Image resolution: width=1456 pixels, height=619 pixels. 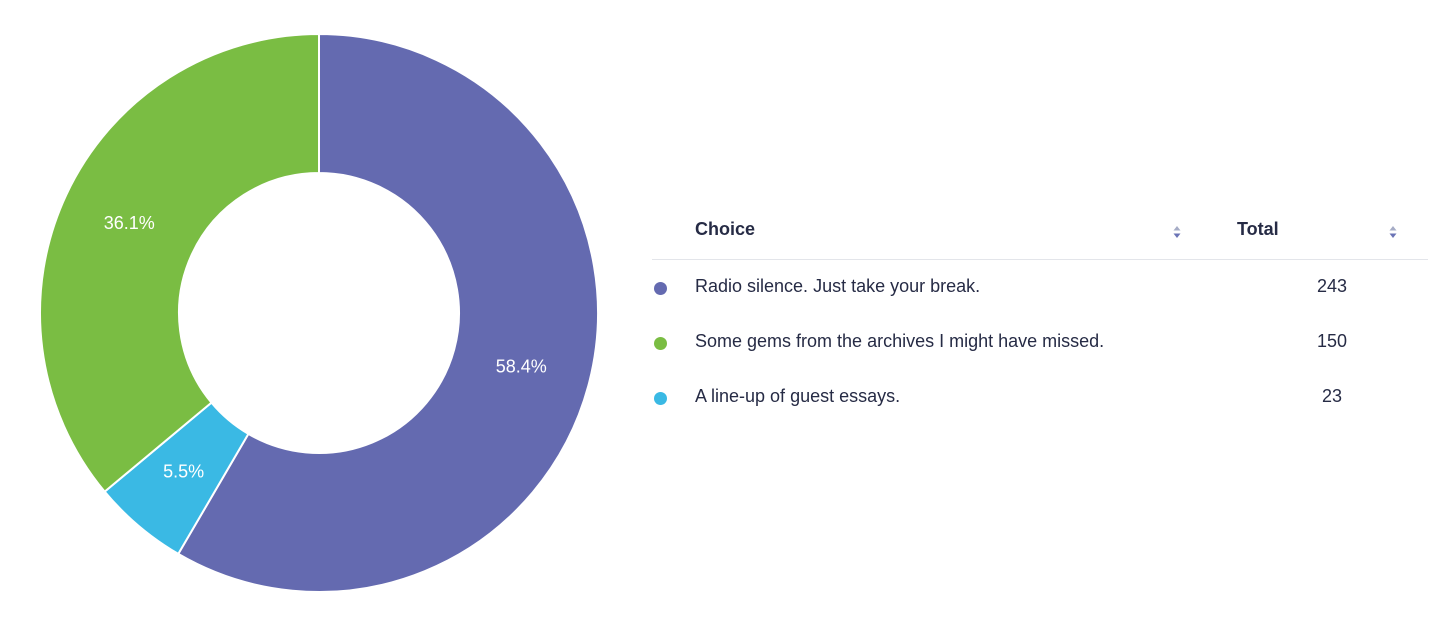 What do you see at coordinates (521, 366) in the screenshot?
I see `slice-percent-label: 58.4%` at bounding box center [521, 366].